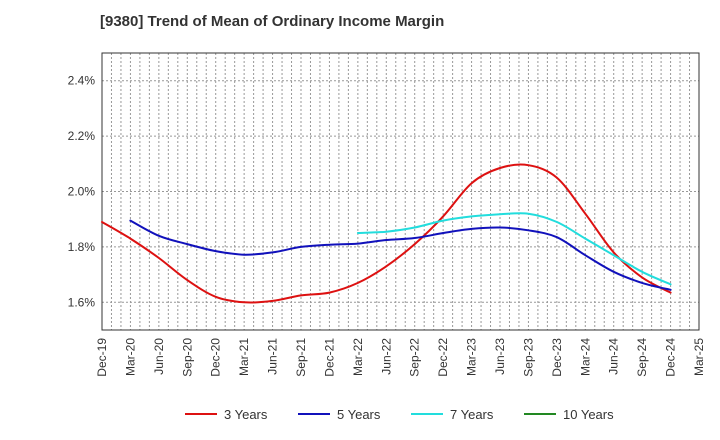 The image size is (720, 440). What do you see at coordinates (642, 357) in the screenshot?
I see `x-tick-label: Sep-24` at bounding box center [642, 357].